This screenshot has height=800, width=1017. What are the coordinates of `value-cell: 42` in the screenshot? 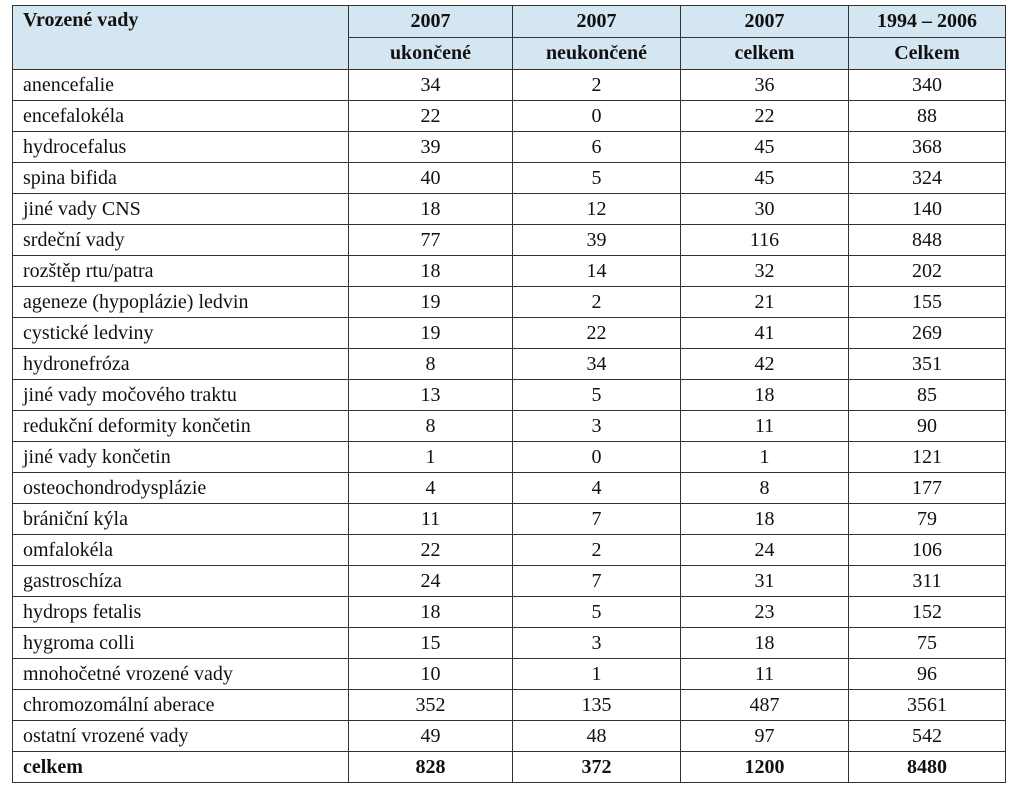 It's located at (764, 364).